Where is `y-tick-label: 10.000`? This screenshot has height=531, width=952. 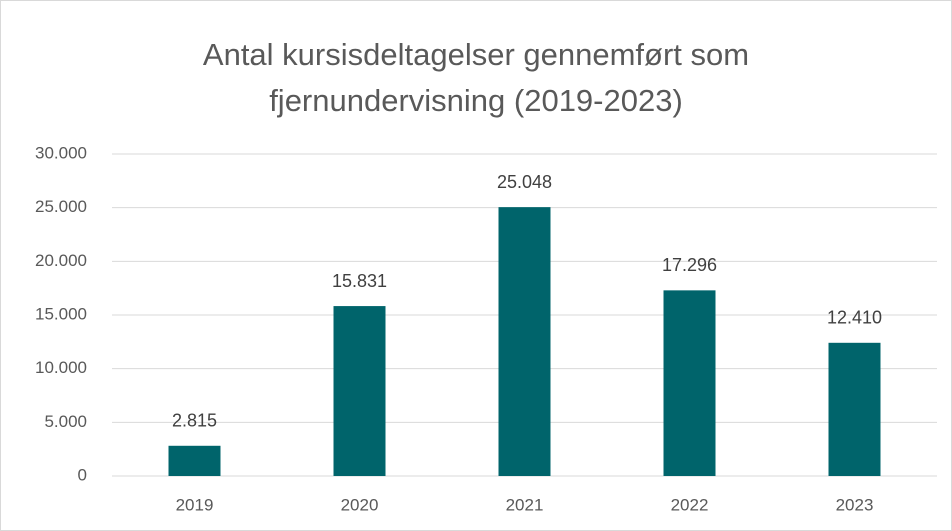
y-tick-label: 10.000 is located at coordinates (61, 367).